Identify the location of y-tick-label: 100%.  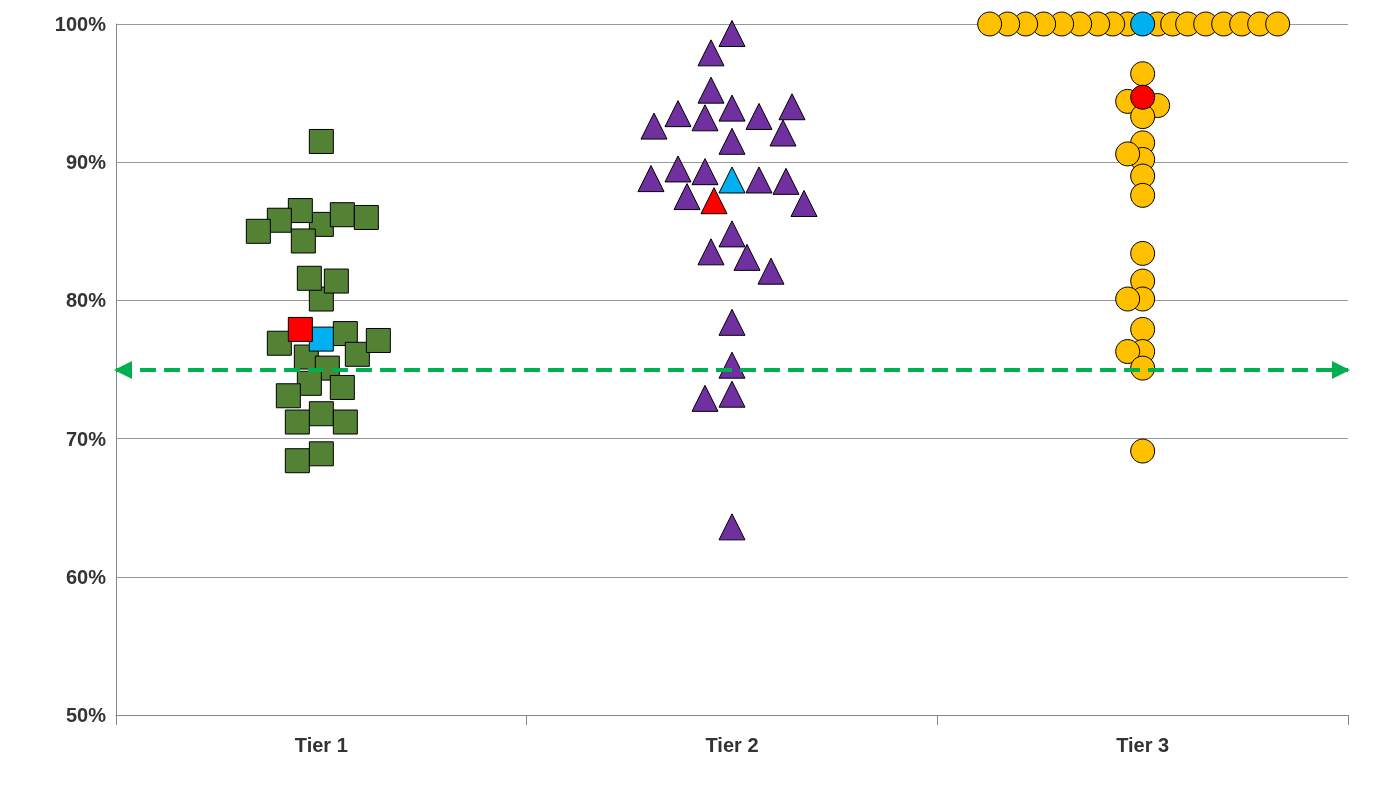
(80, 24).